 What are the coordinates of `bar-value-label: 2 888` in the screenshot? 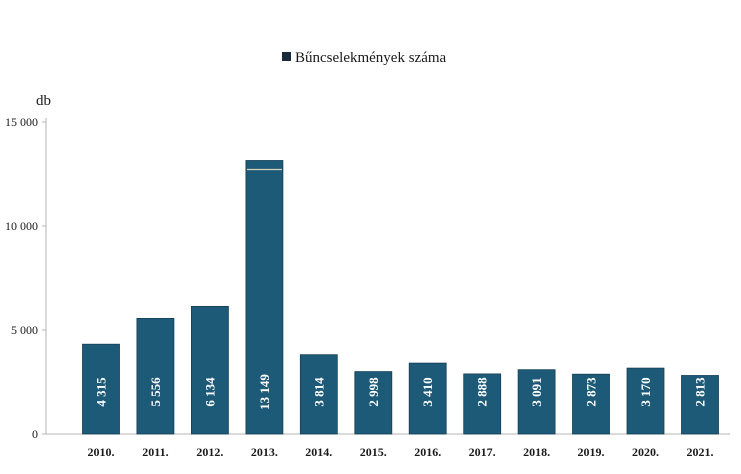 It's located at (482, 392).